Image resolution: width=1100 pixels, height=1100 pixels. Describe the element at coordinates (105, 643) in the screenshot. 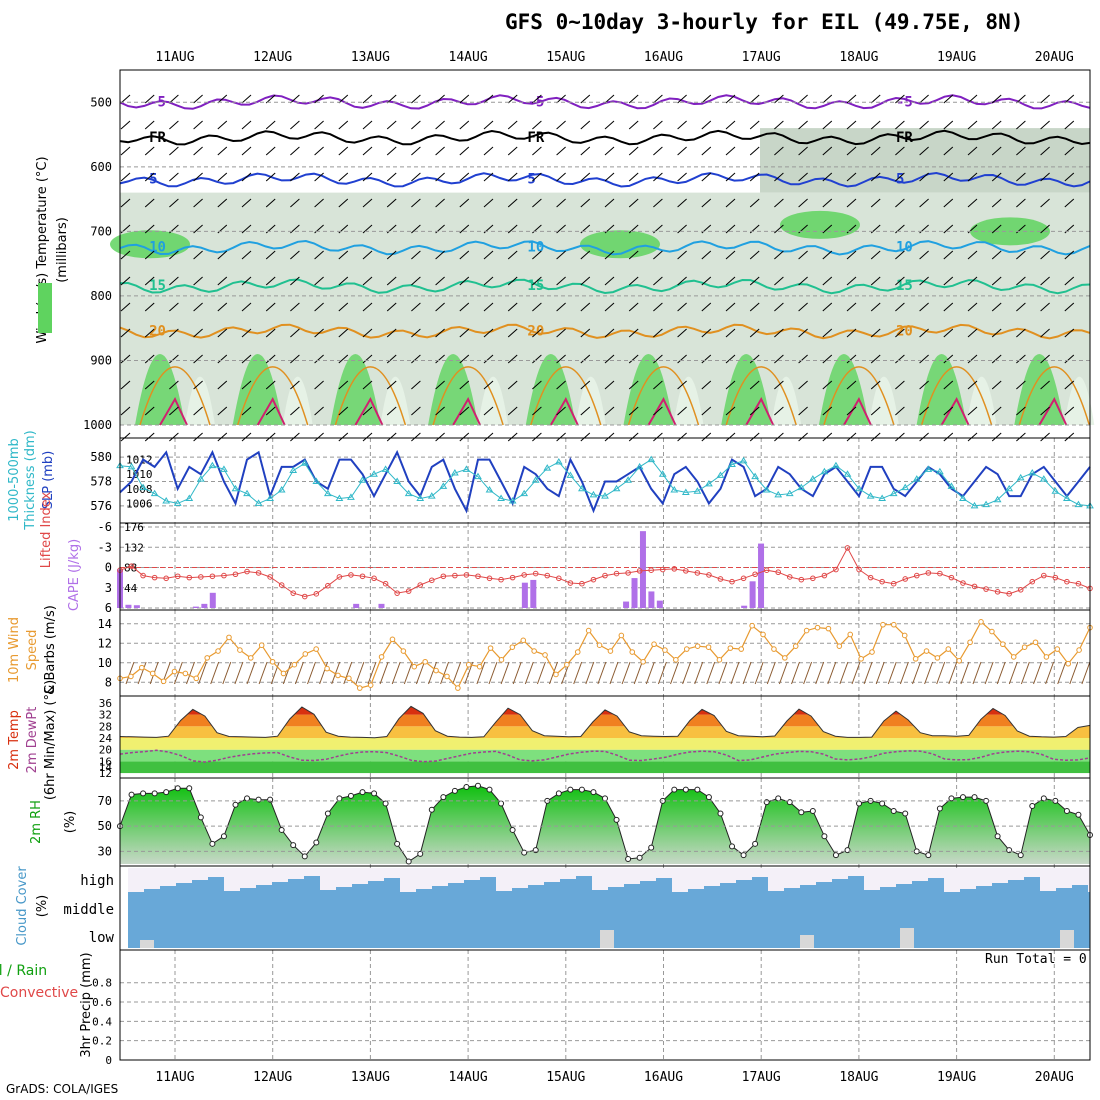

I see `wind-tick: 12` at that location.